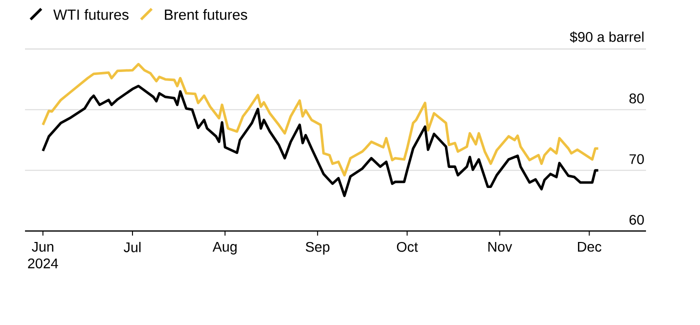 This screenshot has height=325, width=700. Describe the element at coordinates (43, 255) in the screenshot. I see `x-tick-label: Jun 2024` at that location.